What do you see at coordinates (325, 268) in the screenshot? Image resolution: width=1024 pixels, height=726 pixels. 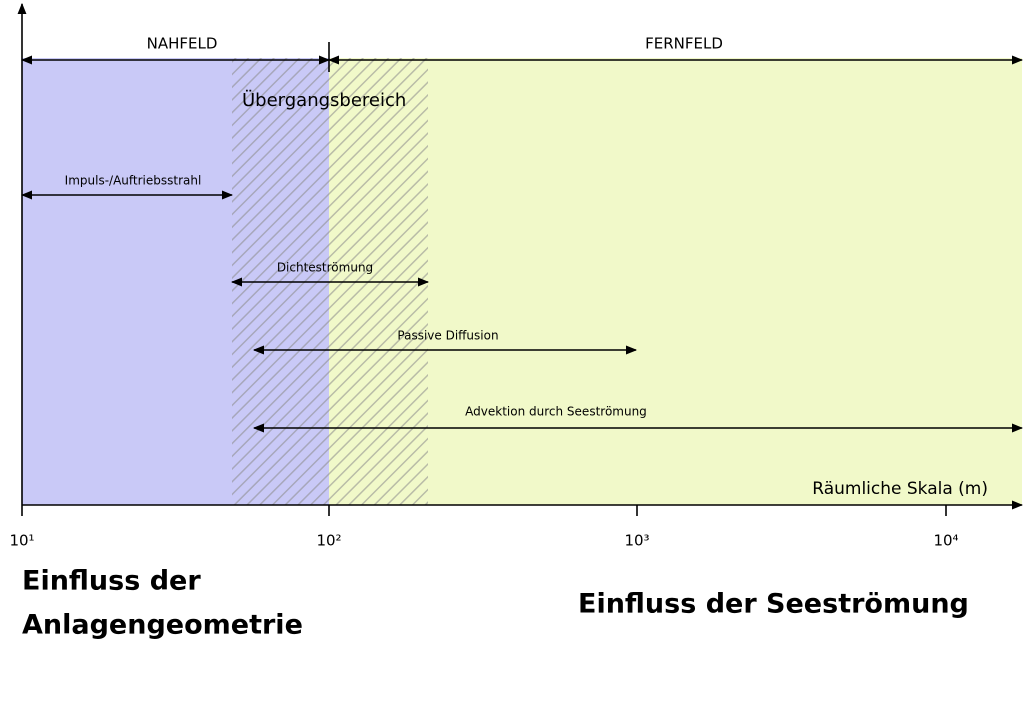 I see `process-label: Dichteströmung` at bounding box center [325, 268].